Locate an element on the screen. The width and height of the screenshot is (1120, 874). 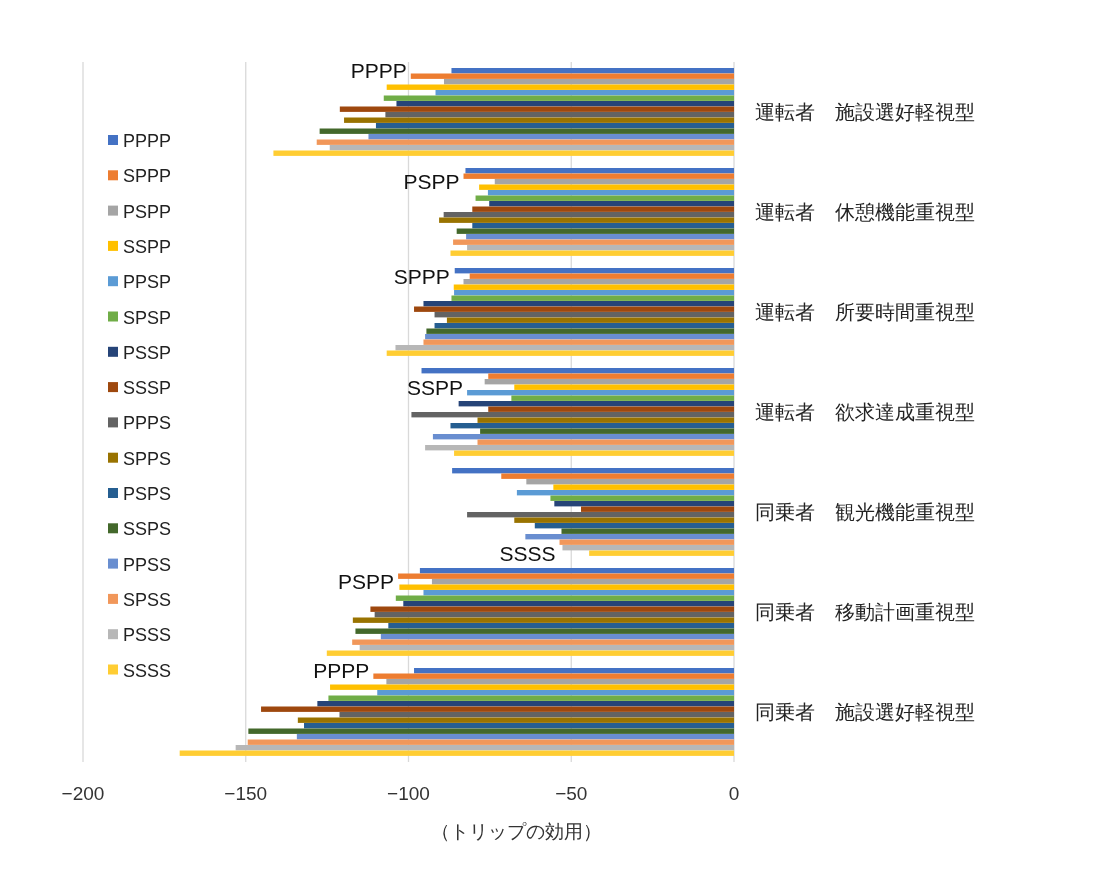
legend-label: PPPP is located at coordinates (147, 141).